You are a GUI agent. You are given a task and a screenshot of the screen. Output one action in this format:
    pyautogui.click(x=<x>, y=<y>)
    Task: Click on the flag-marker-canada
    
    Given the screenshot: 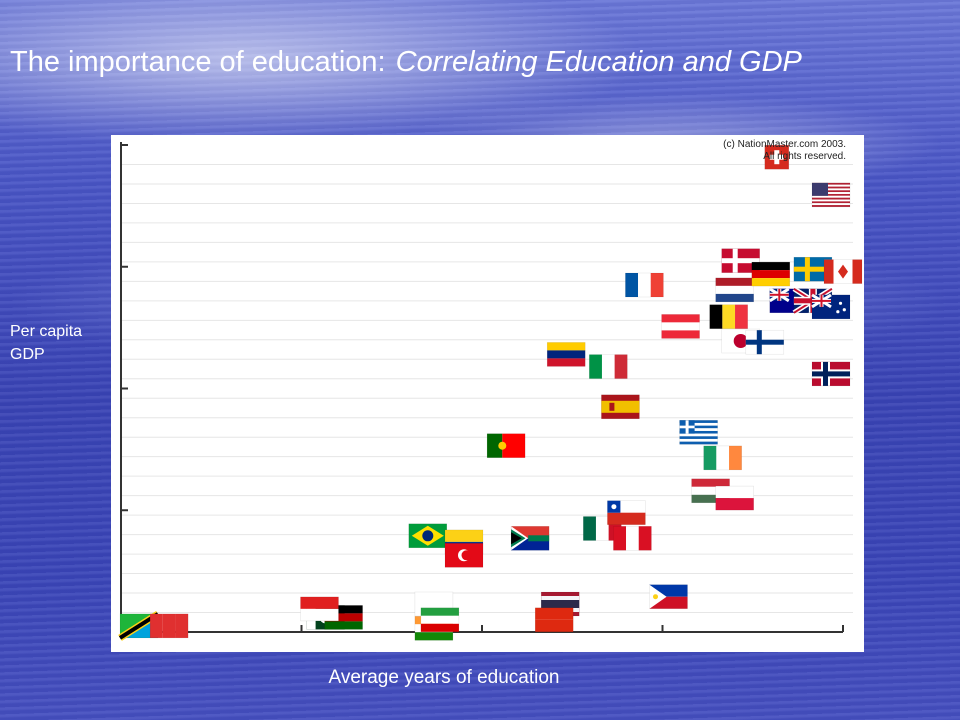 What is the action you would take?
    pyautogui.click(x=843, y=271)
    